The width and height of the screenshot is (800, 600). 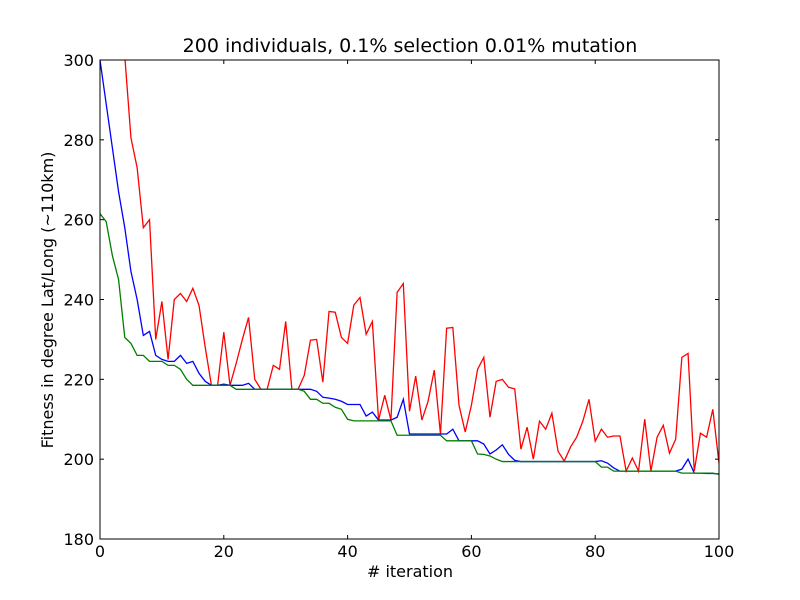 What do you see at coordinates (471, 551) in the screenshot?
I see `x-tick-label: 60` at bounding box center [471, 551].